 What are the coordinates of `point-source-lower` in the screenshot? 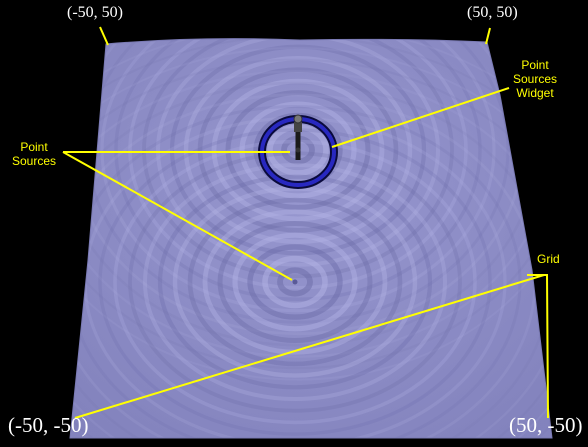 It's located at (295, 282).